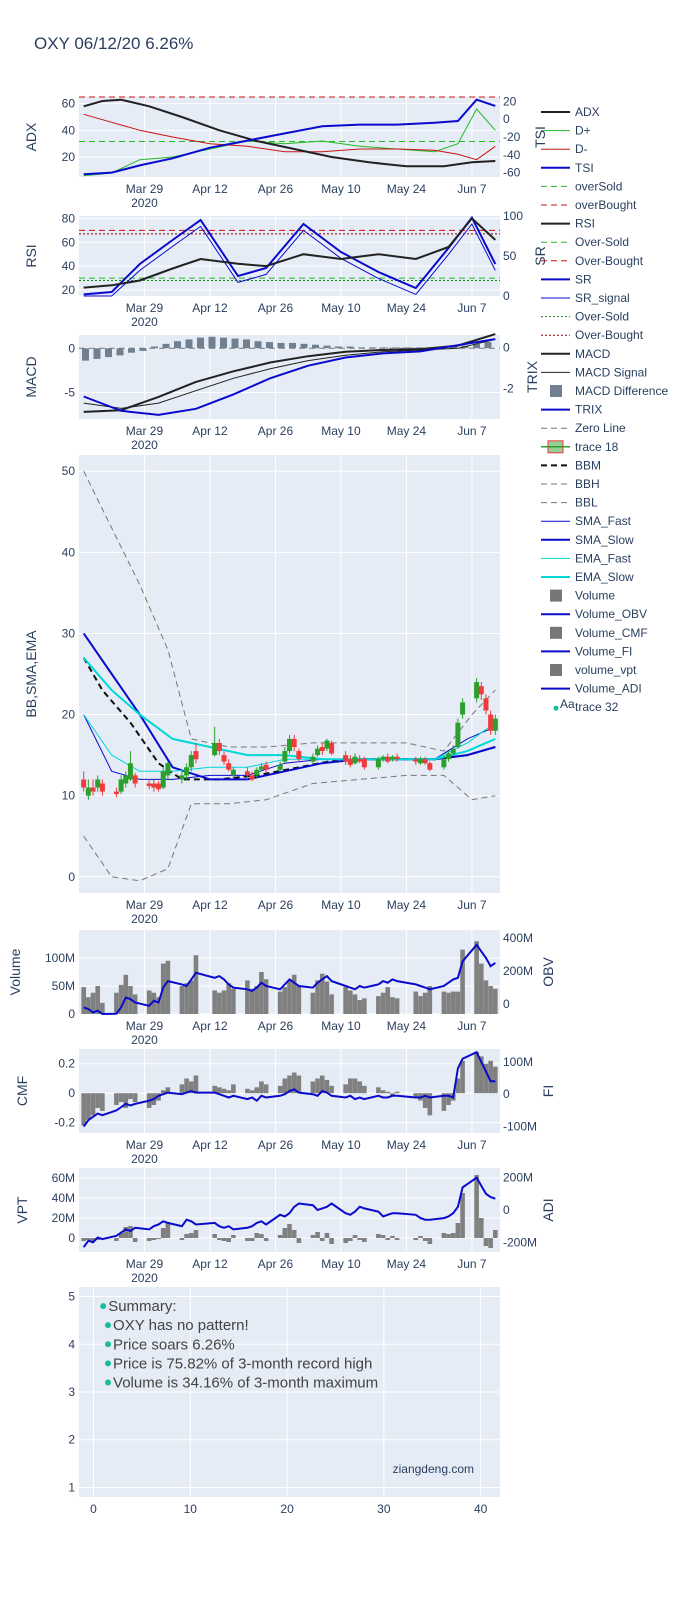 The image size is (700, 1600). What do you see at coordinates (597, 707) in the screenshot?
I see `legend-label: trace 32` at bounding box center [597, 707].